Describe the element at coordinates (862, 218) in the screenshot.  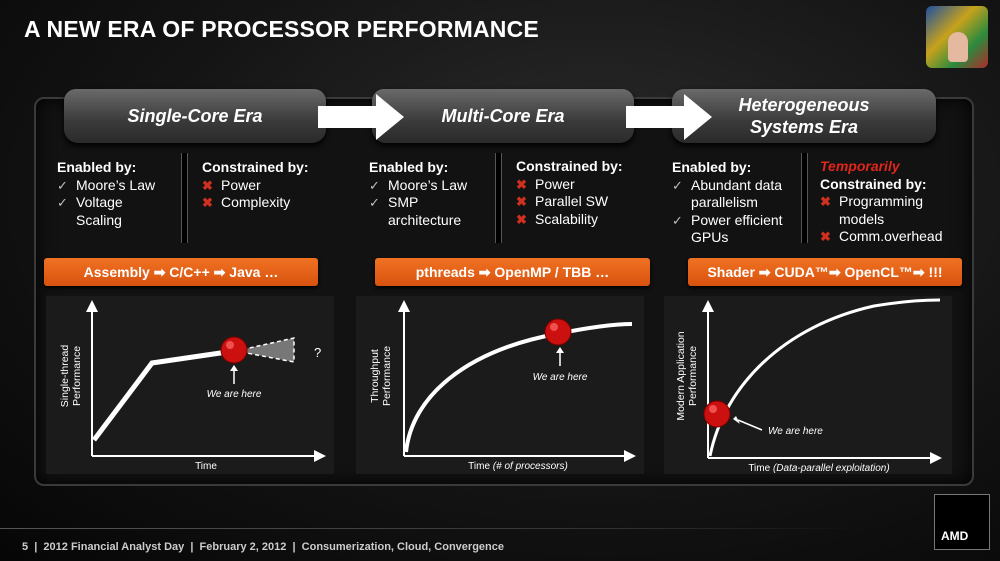
I see `list-item-text: models` at that location.